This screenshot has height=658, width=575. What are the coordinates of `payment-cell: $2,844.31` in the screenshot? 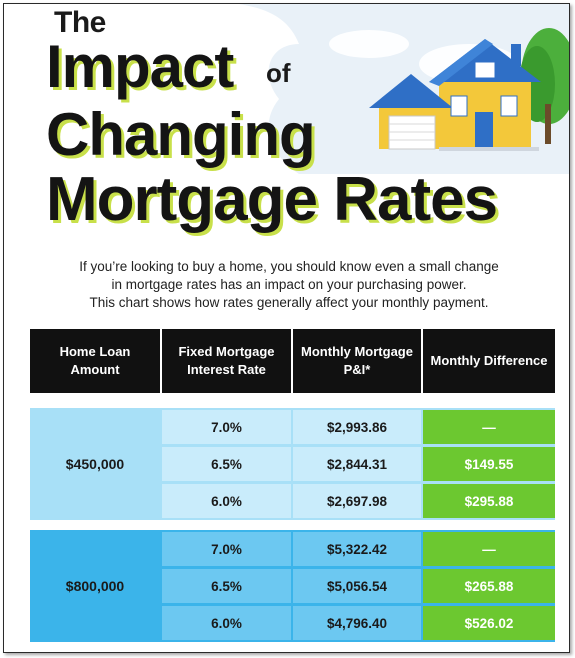 It's located at (357, 464).